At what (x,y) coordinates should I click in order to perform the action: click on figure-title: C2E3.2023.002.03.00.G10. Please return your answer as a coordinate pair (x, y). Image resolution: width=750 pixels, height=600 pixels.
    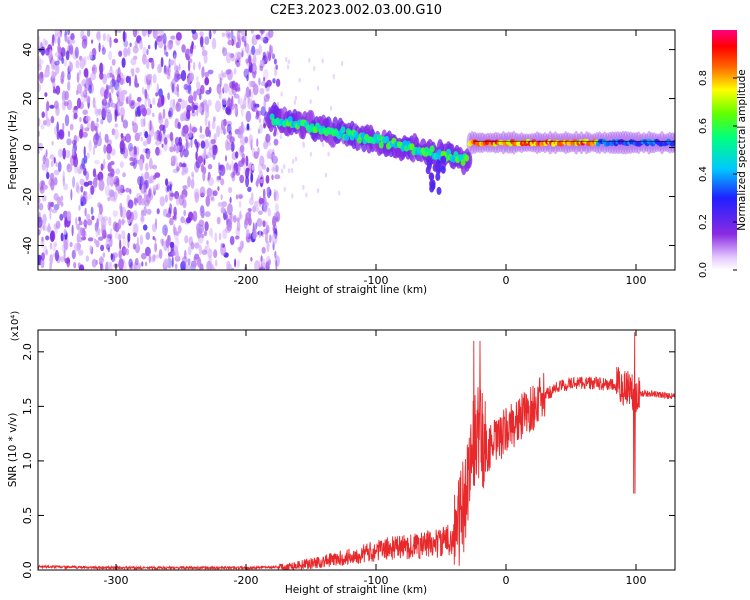
    Looking at the image, I should click on (356, 10).